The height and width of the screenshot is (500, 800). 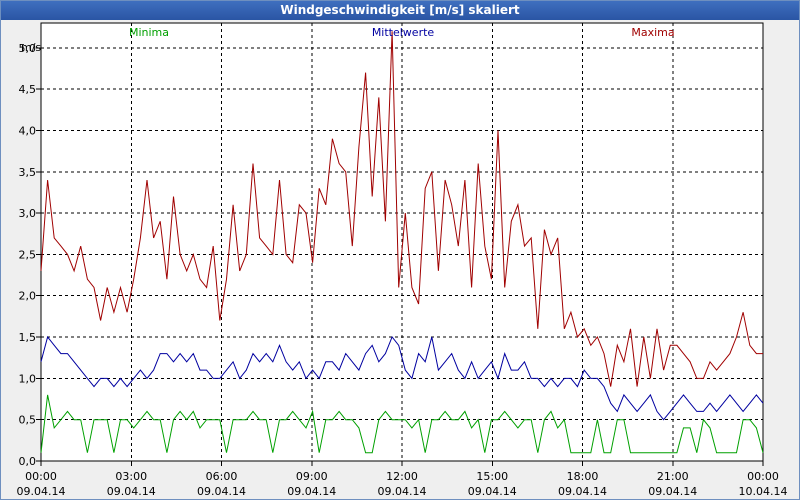 I want to click on legend: Minima Mittelwerte Maxima, so click(x=402, y=32).